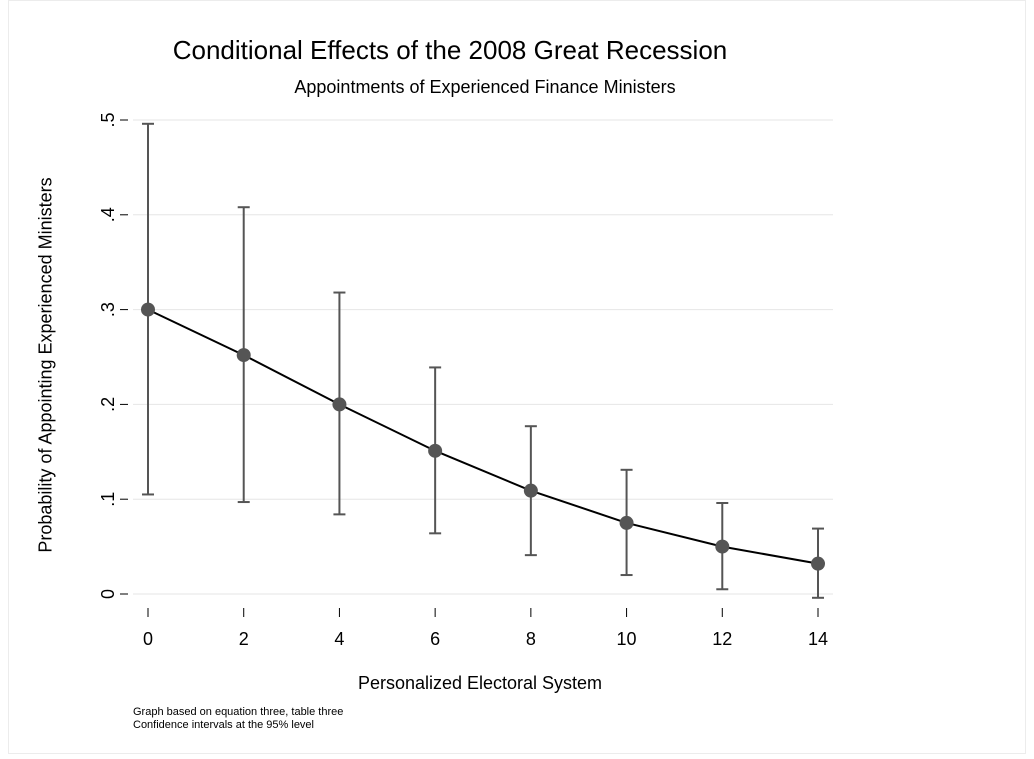 This screenshot has height=759, width=1034. What do you see at coordinates (627, 639) in the screenshot?
I see `x-tick-label: 10` at bounding box center [627, 639].